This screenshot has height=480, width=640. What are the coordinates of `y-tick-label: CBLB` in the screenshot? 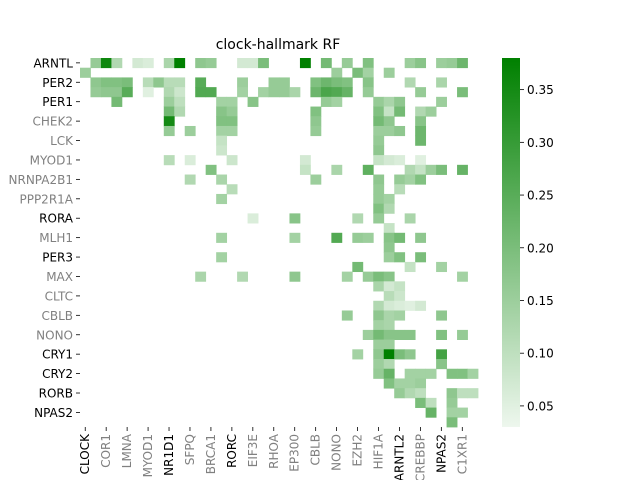 It's located at (57, 316).